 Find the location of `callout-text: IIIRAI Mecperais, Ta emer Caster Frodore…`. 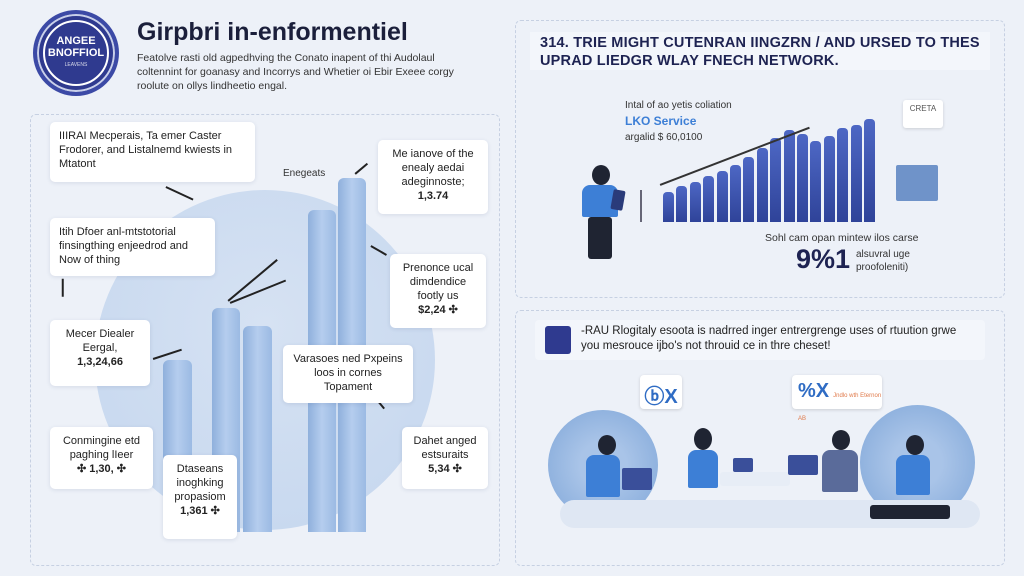

callout-text: IIIRAI Mecperais, Ta emer Caster Frodore… is located at coordinates (146, 150).